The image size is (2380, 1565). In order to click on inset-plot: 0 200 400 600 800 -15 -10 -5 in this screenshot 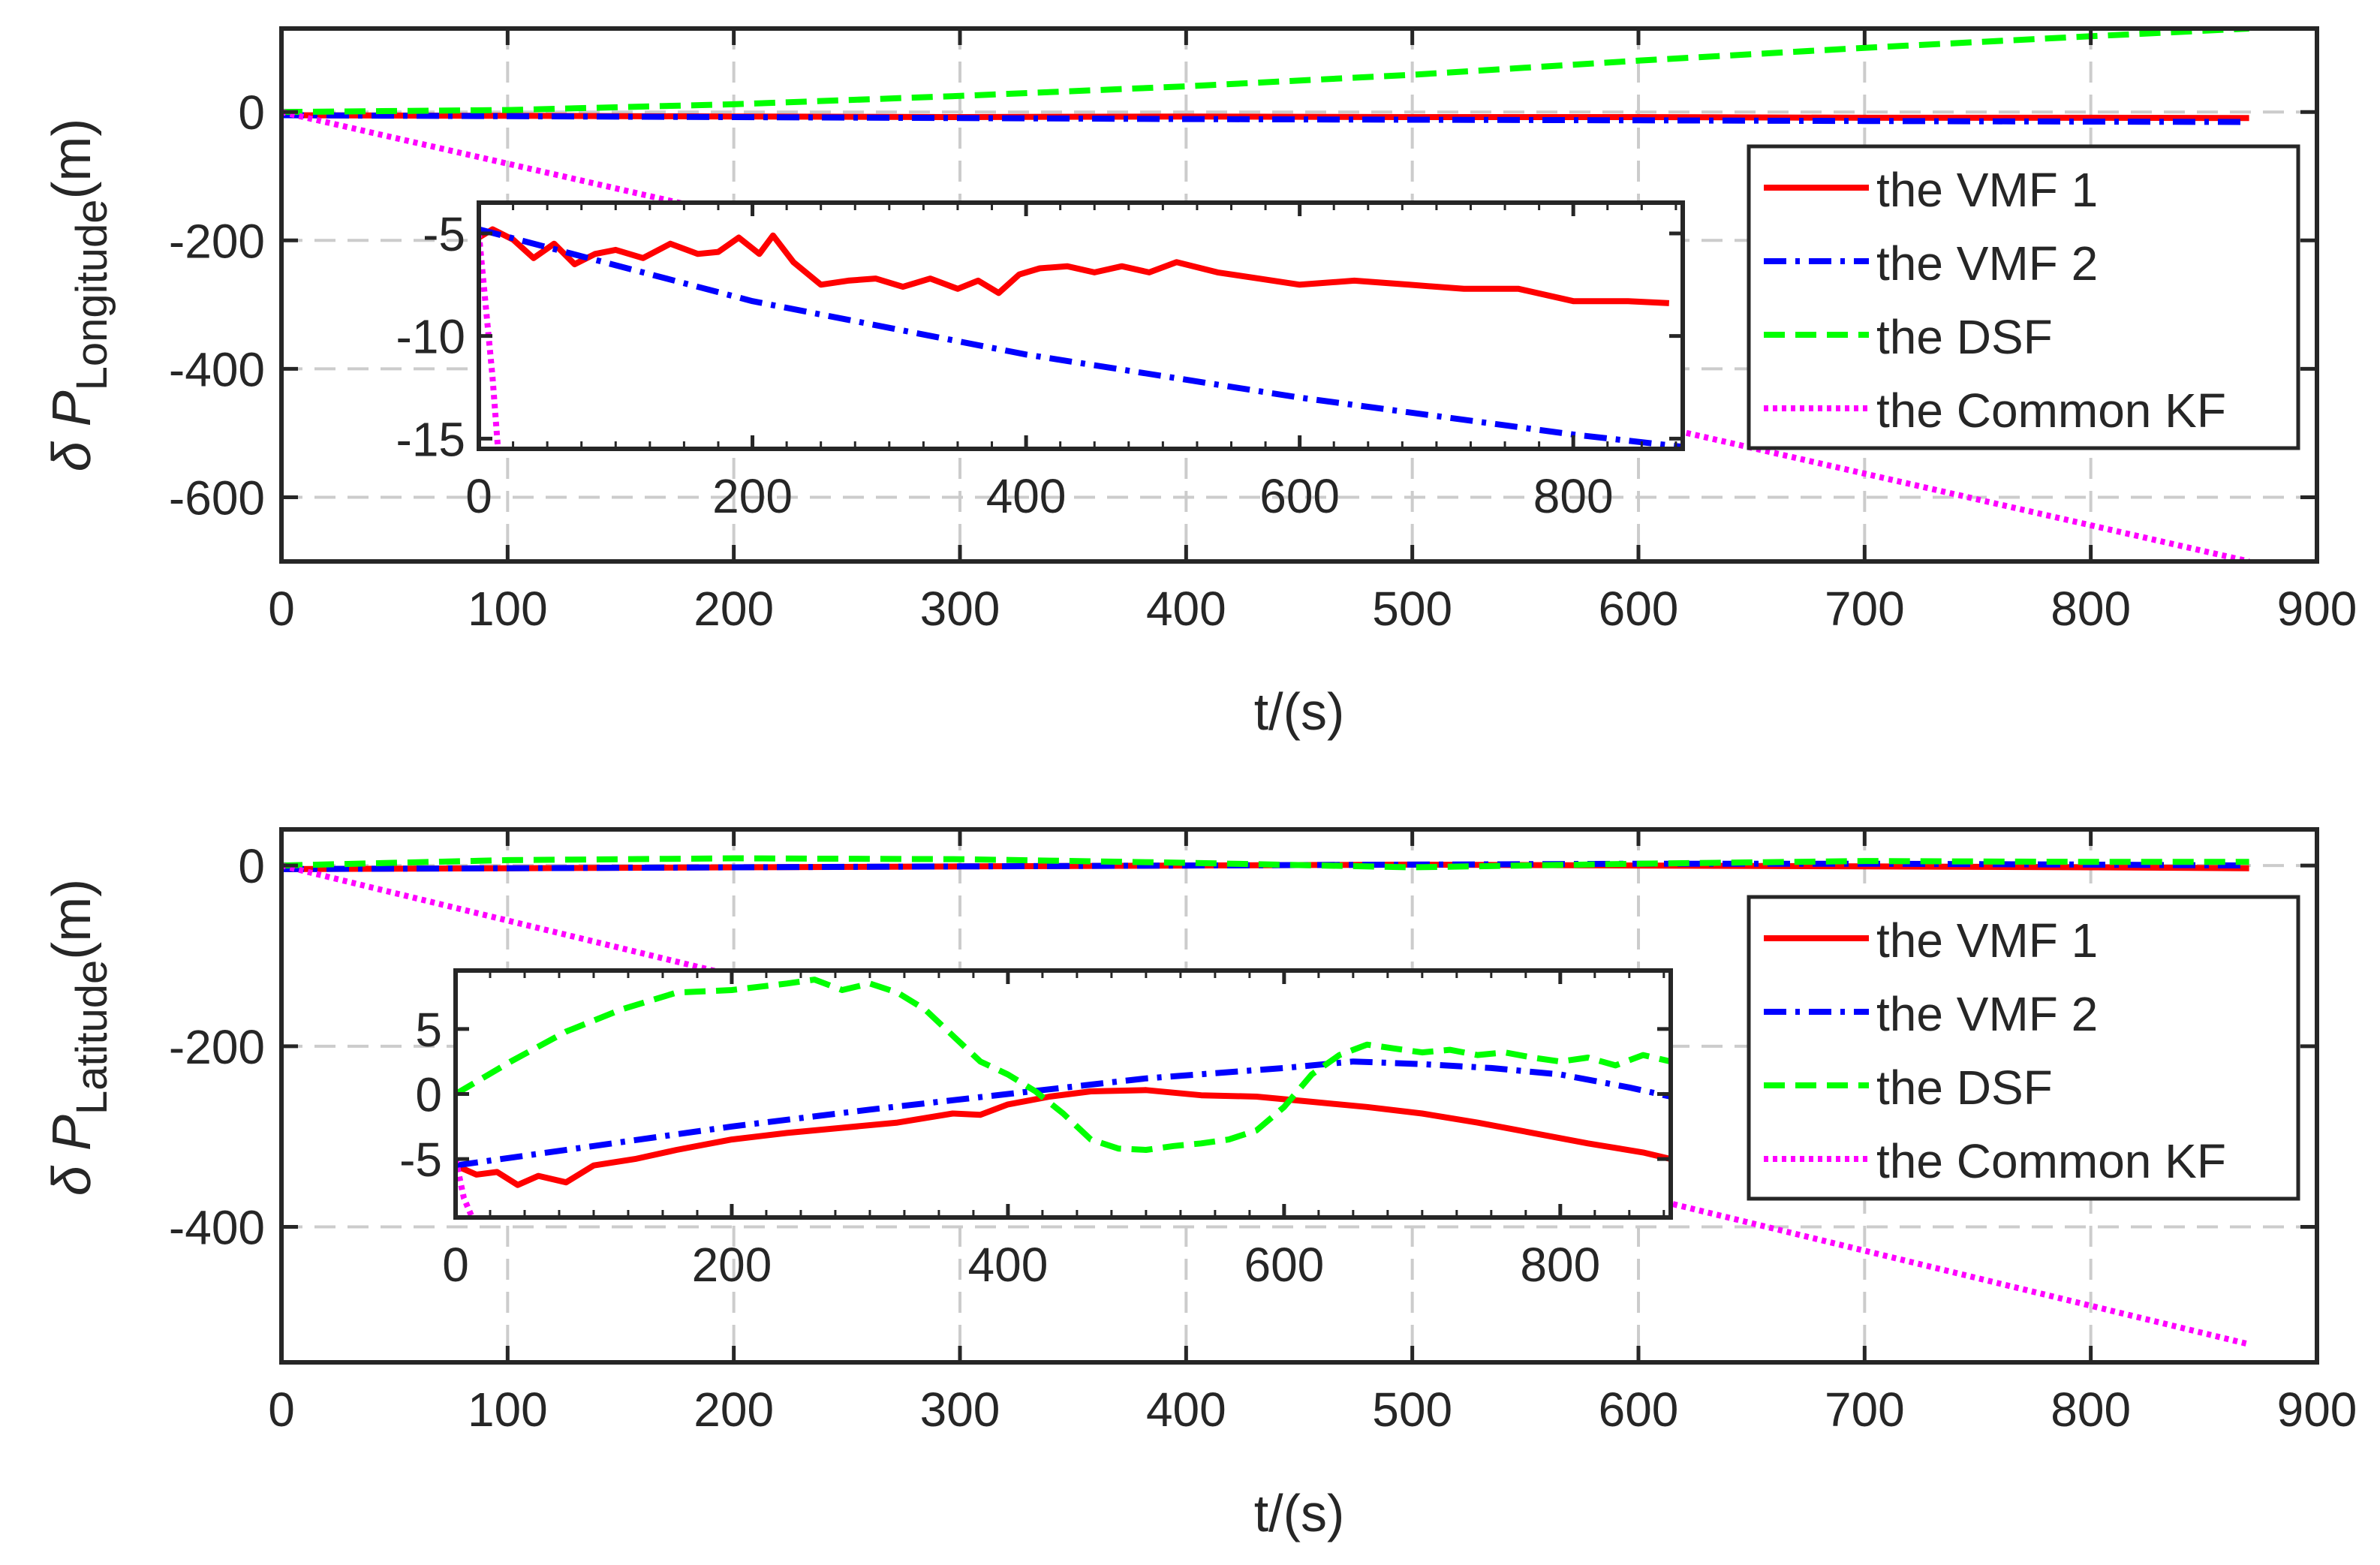, I will do `click(1040, 362)`.